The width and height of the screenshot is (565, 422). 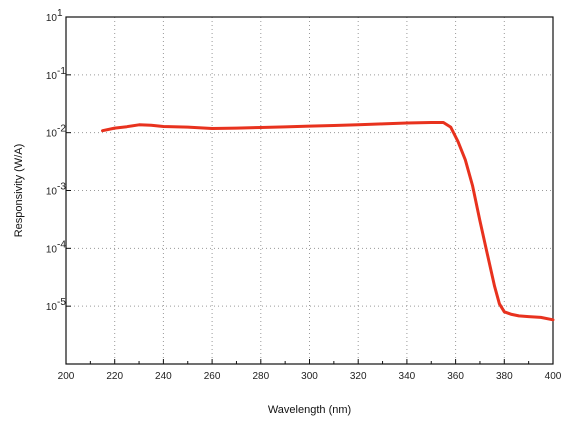 I want to click on x-tick-label: 300, so click(x=309, y=376).